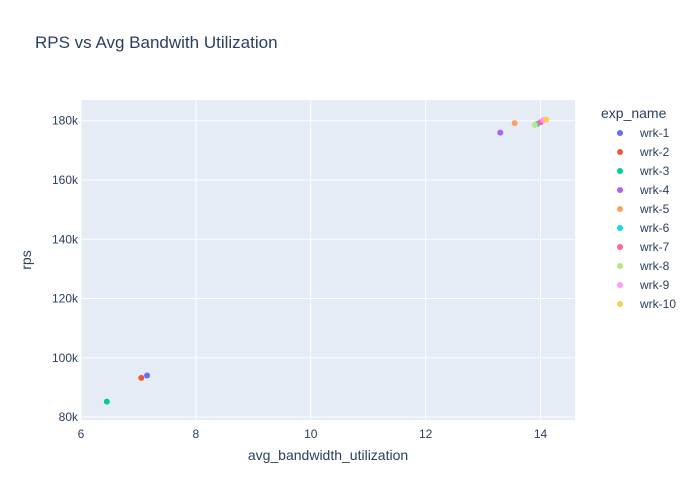 Image resolution: width=700 pixels, height=500 pixels. I want to click on legend-item-wrk-1: wrk-1, so click(643, 133).